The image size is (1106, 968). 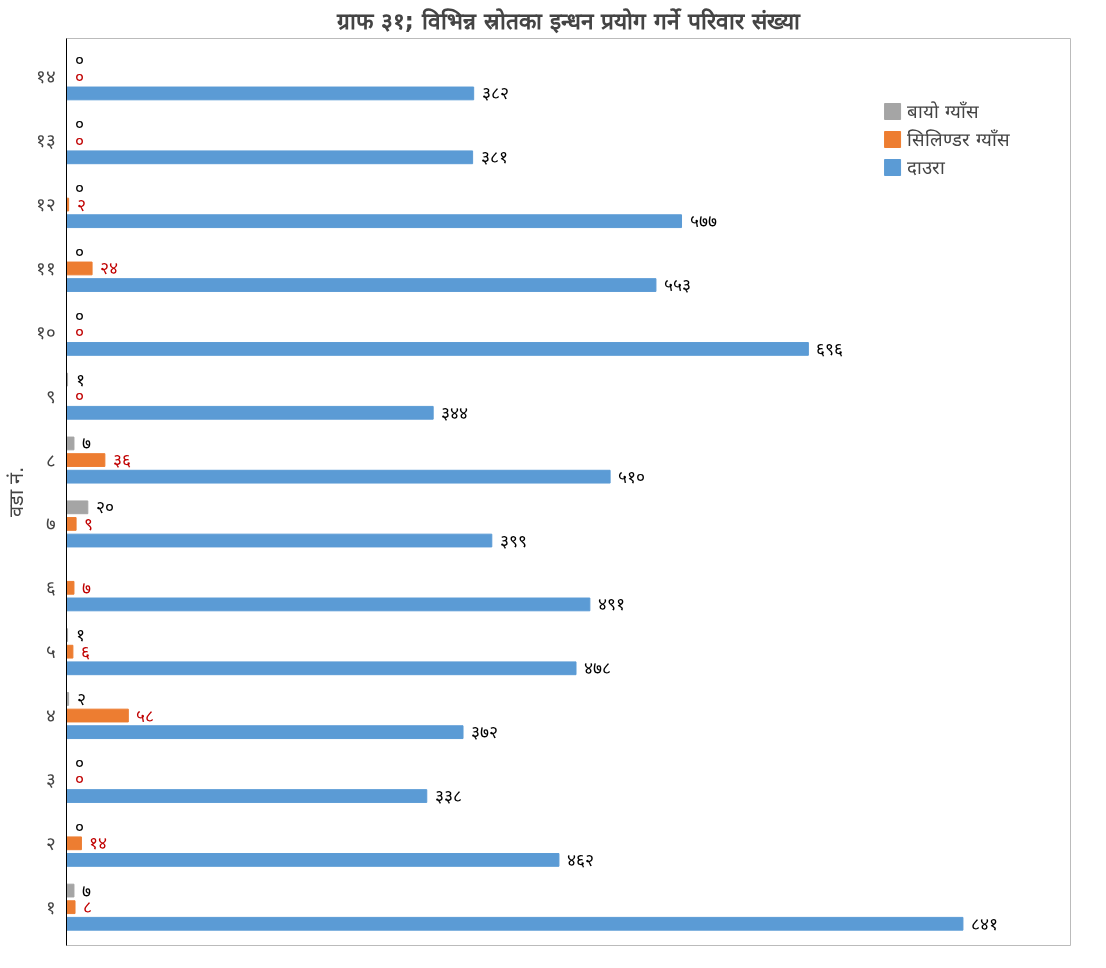 I want to click on y-axis-title: वडा नं., so click(x=15, y=492).